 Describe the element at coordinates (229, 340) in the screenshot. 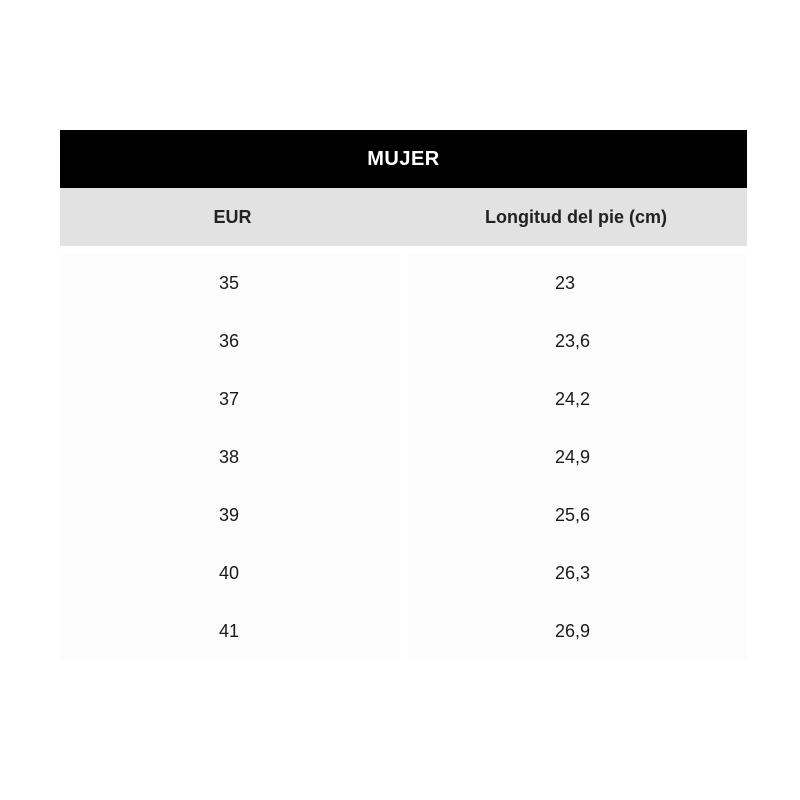

I see `eur-cell: 36` at that location.